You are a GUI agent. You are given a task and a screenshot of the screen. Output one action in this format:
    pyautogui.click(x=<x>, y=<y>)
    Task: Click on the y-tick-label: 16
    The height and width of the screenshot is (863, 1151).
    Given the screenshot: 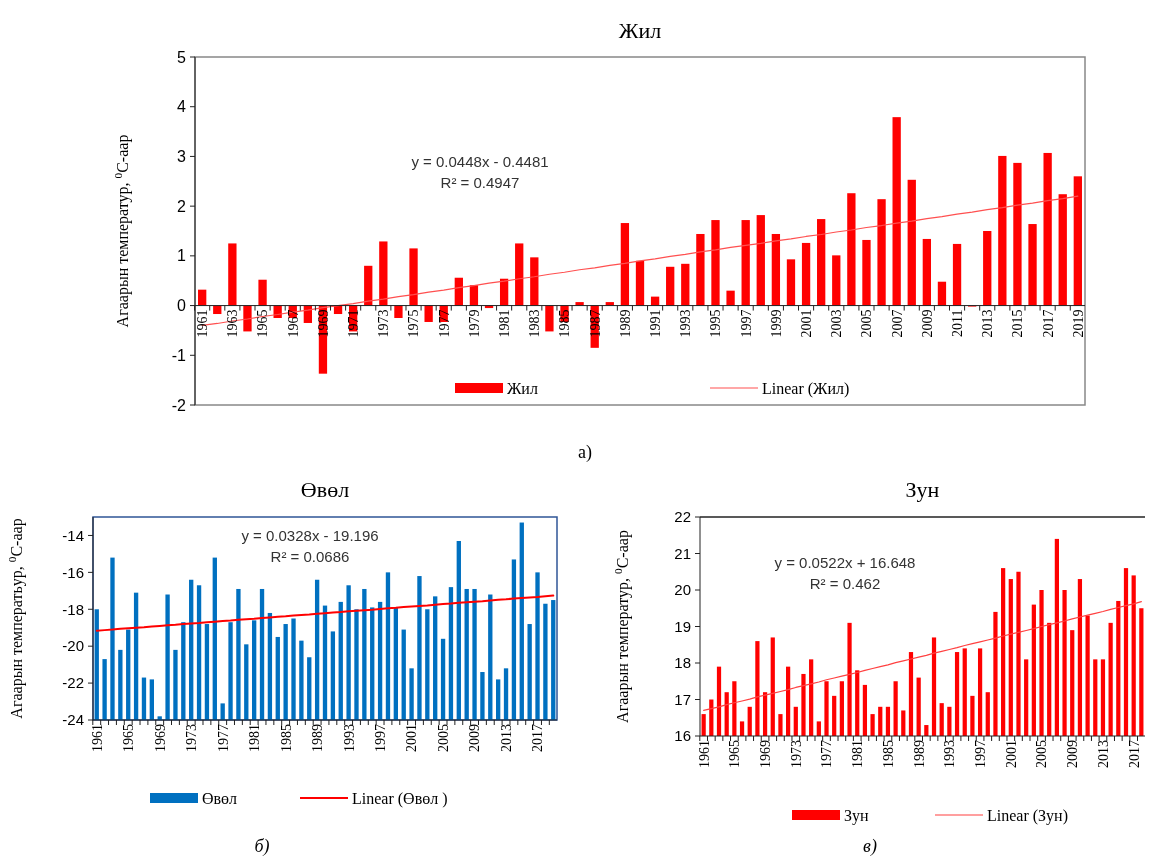 What is the action you would take?
    pyautogui.click(x=682, y=736)
    